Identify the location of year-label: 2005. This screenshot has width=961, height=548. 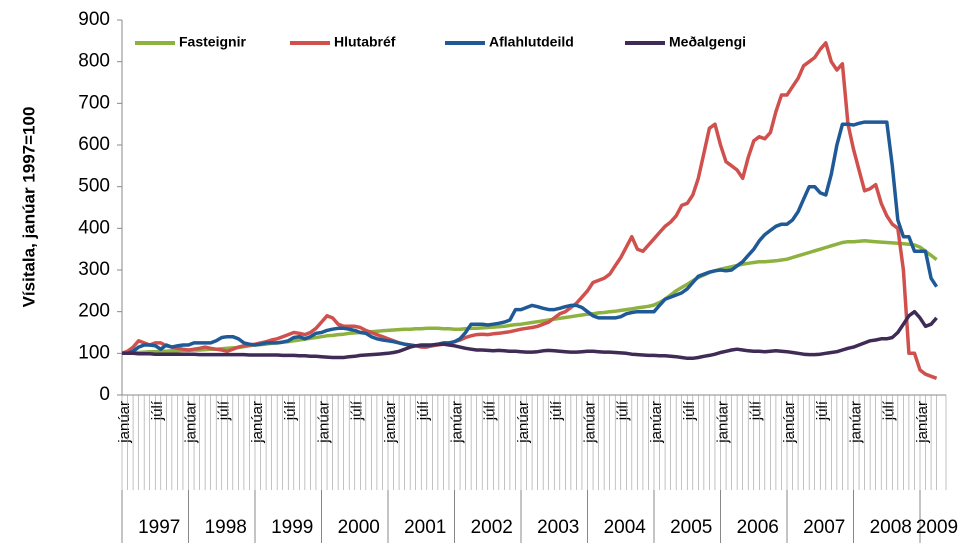
(691, 527).